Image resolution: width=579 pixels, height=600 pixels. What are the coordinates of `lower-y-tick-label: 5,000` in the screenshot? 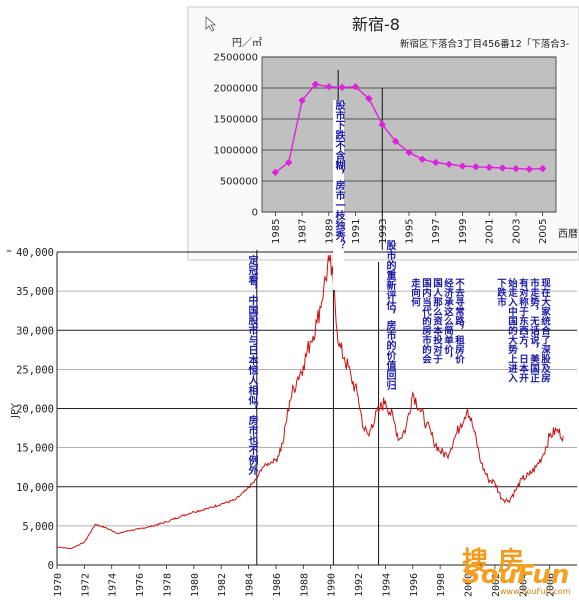 It's located at (38, 527).